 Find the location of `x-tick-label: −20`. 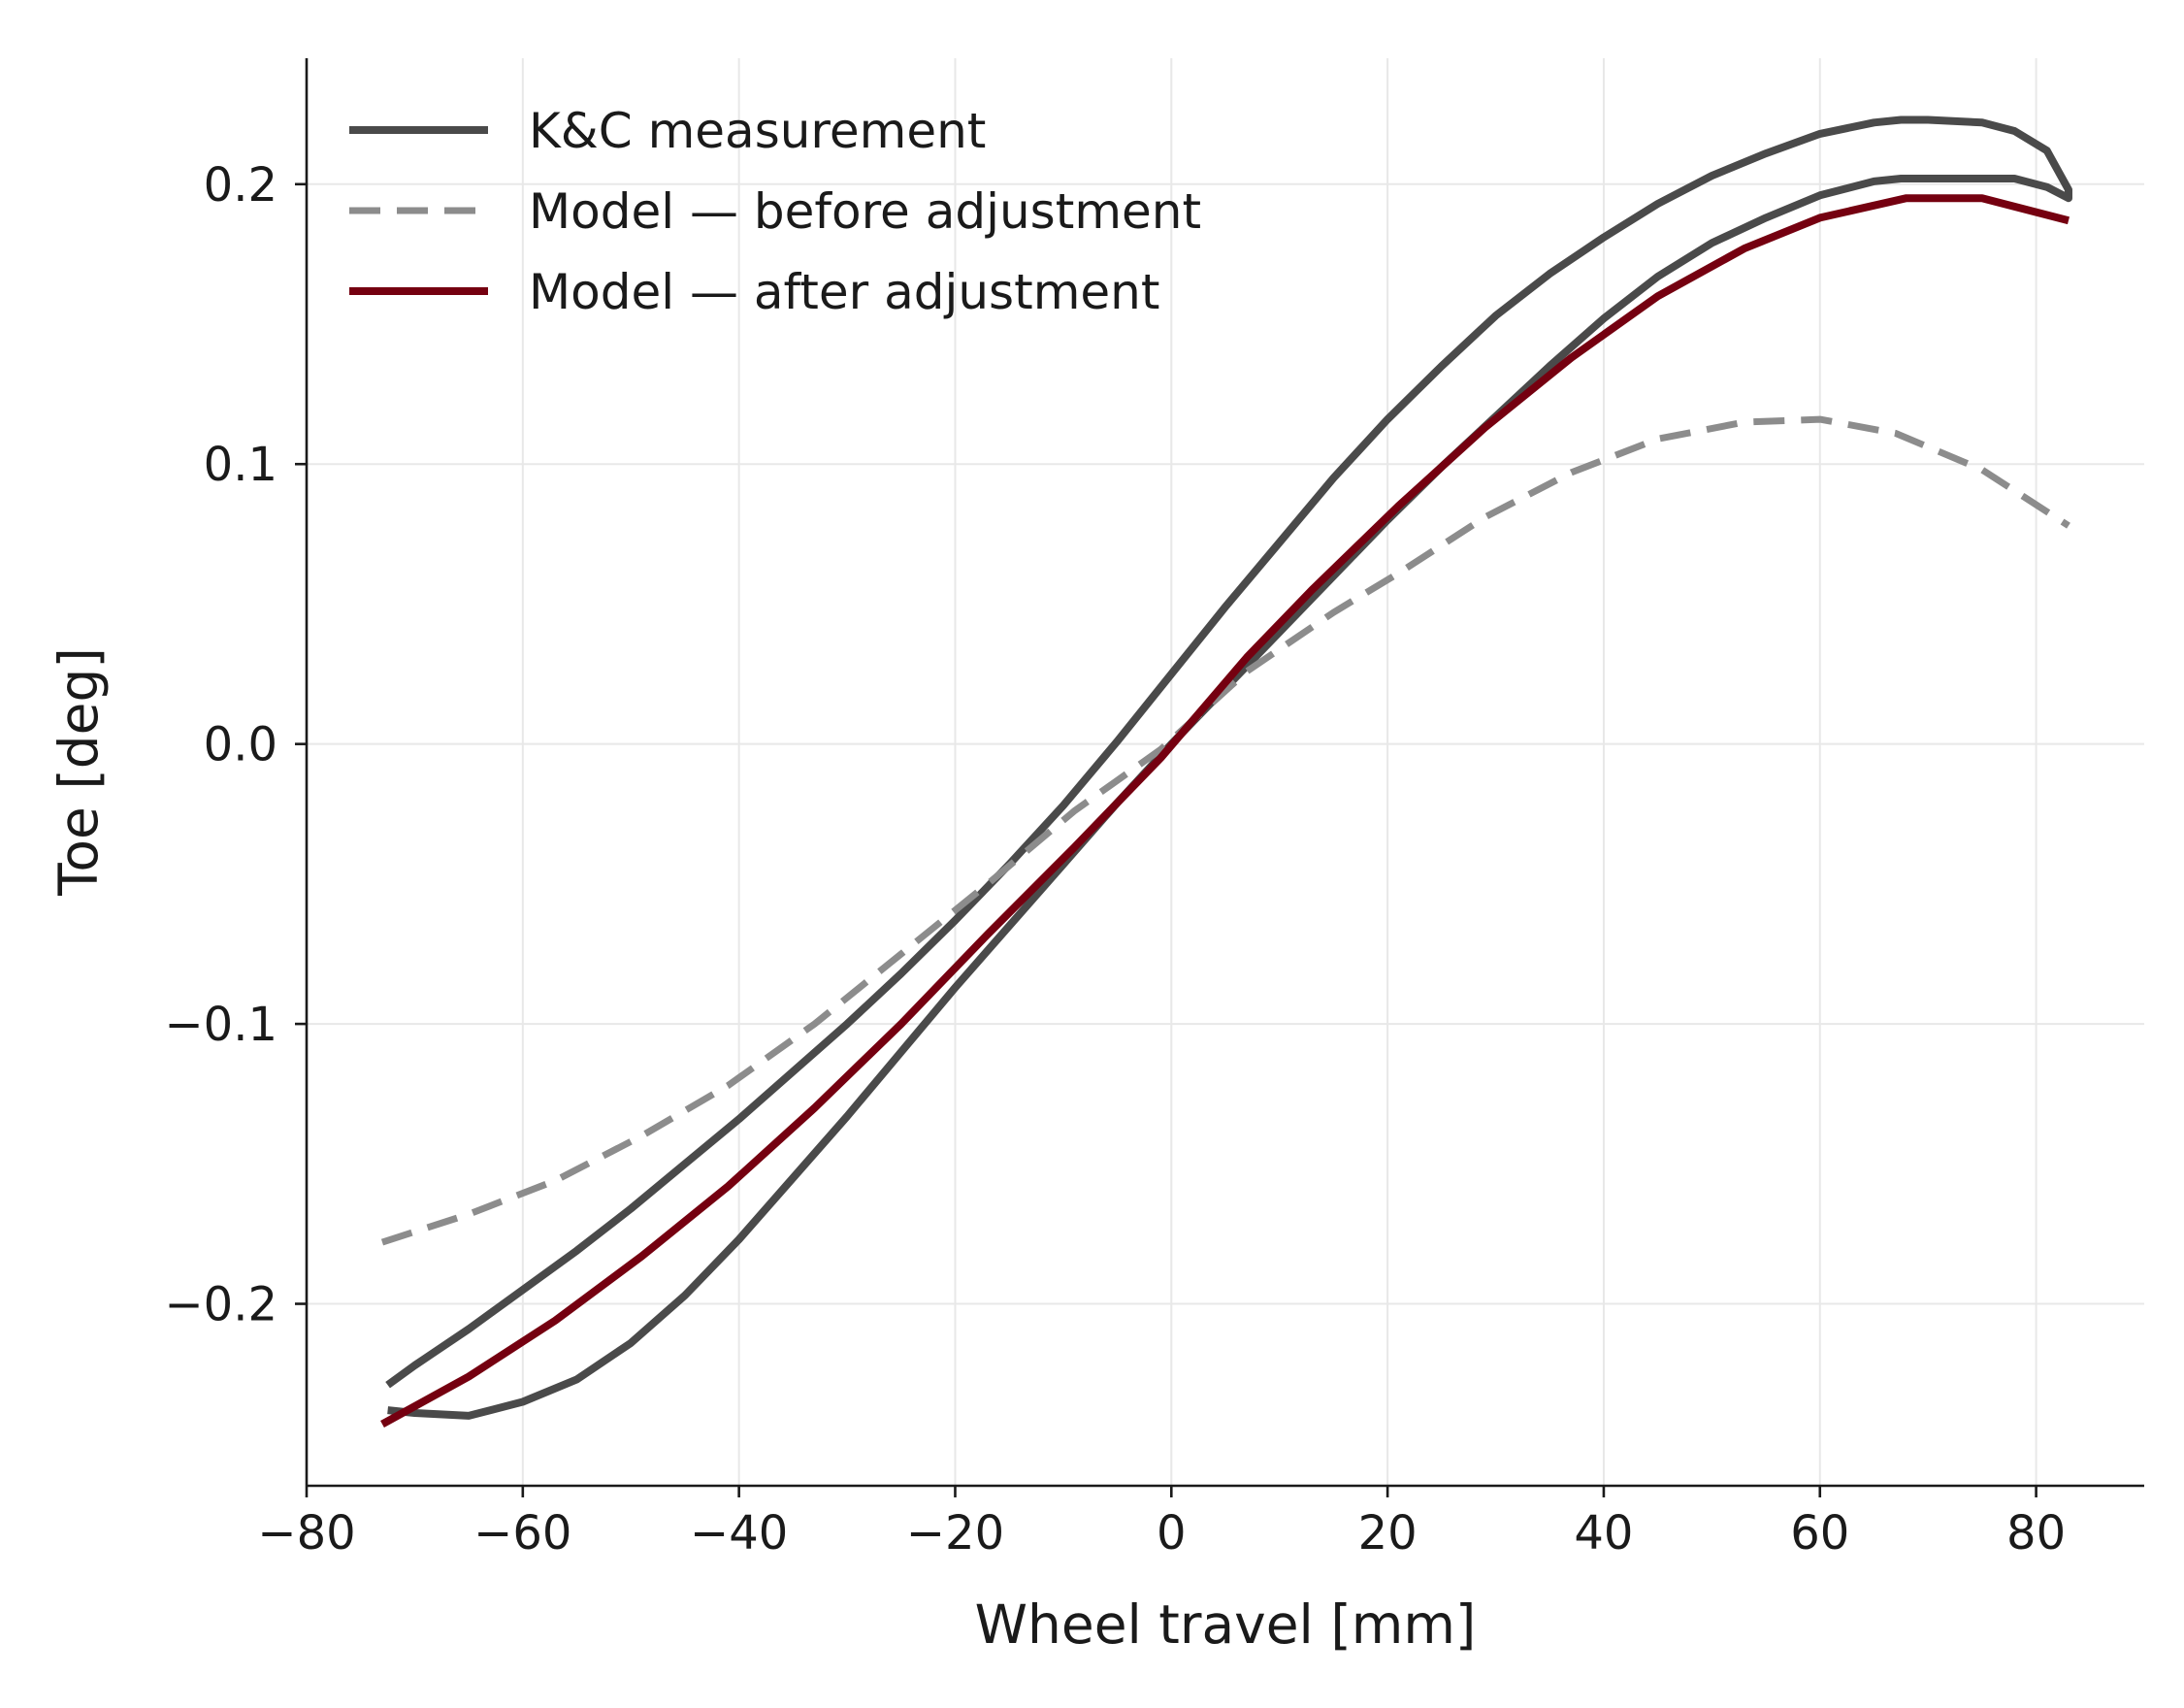

x-tick-label: −20 is located at coordinates (955, 1533).